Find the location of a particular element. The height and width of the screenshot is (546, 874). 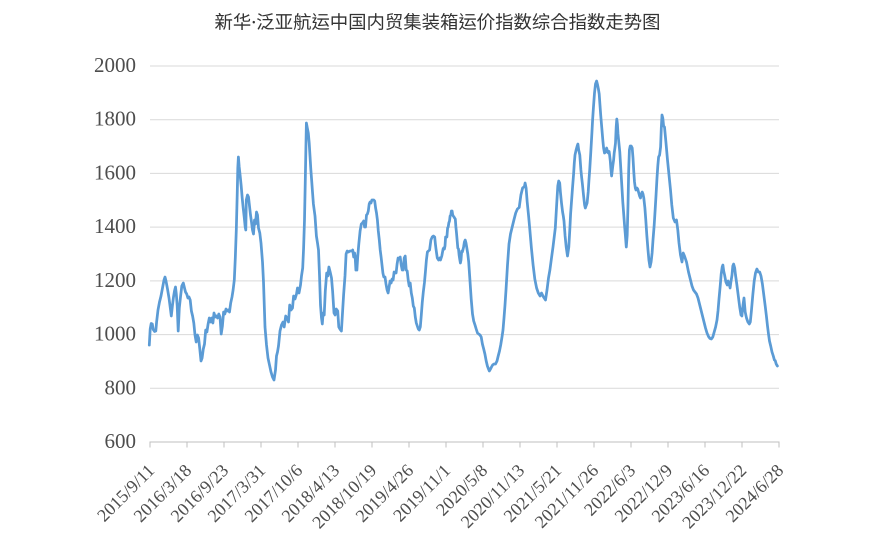

svg-text: 800 is located at coordinates (121, 387).